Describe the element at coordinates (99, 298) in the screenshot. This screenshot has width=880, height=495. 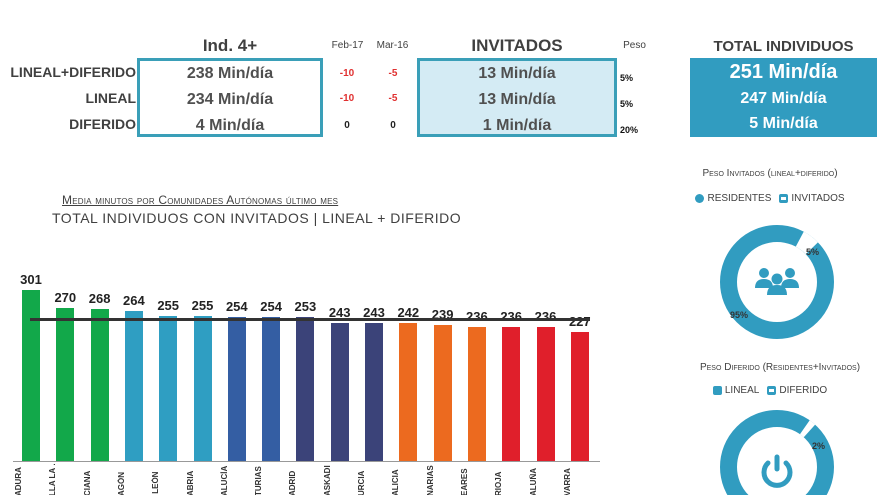
I see `bar-value-label: 268` at that location.